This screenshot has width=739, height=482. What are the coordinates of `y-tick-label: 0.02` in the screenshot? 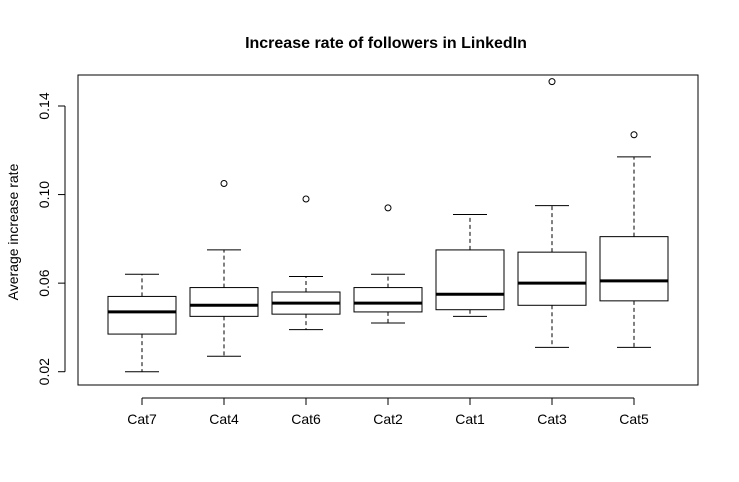 It's located at (44, 371).